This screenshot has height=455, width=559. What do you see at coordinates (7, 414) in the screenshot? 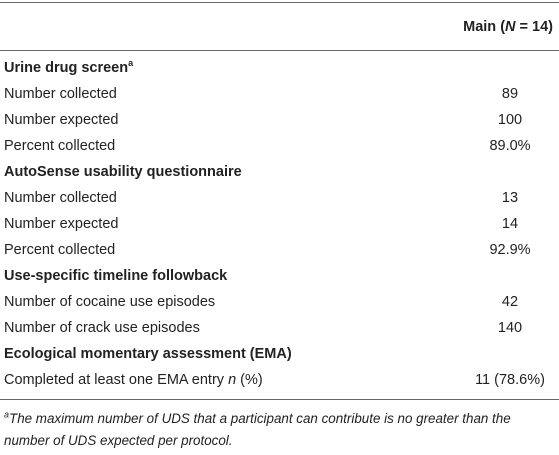
I see `footnote-marker: a` at bounding box center [7, 414].